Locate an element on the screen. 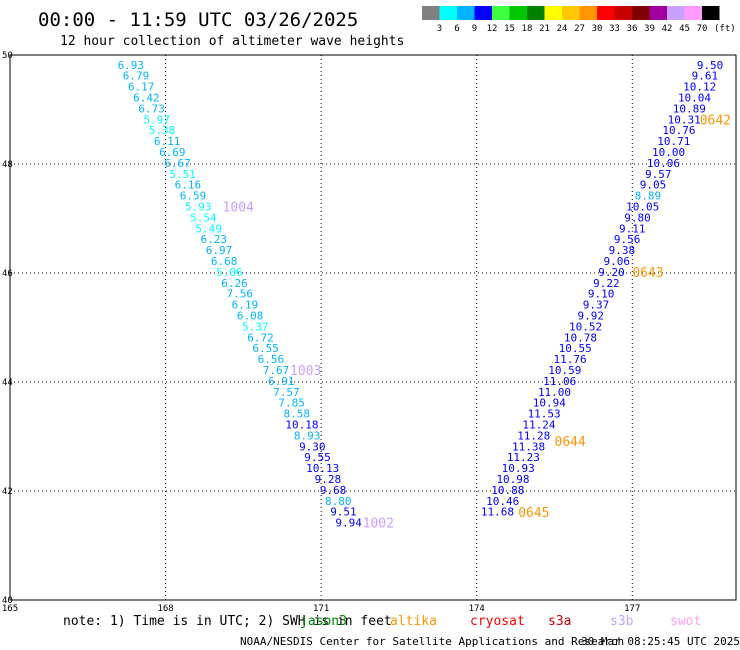 The image size is (740, 650). cycle-number-label: 0643 is located at coordinates (647, 273).